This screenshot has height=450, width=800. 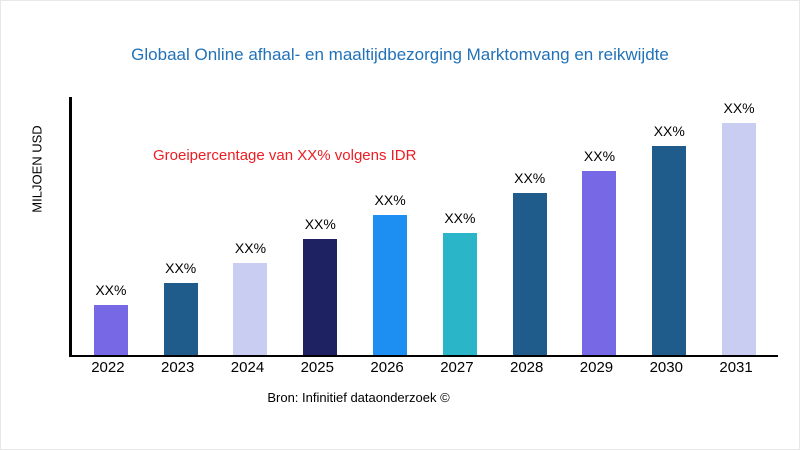 I want to click on x-tick-label: 2029, so click(x=596, y=367).